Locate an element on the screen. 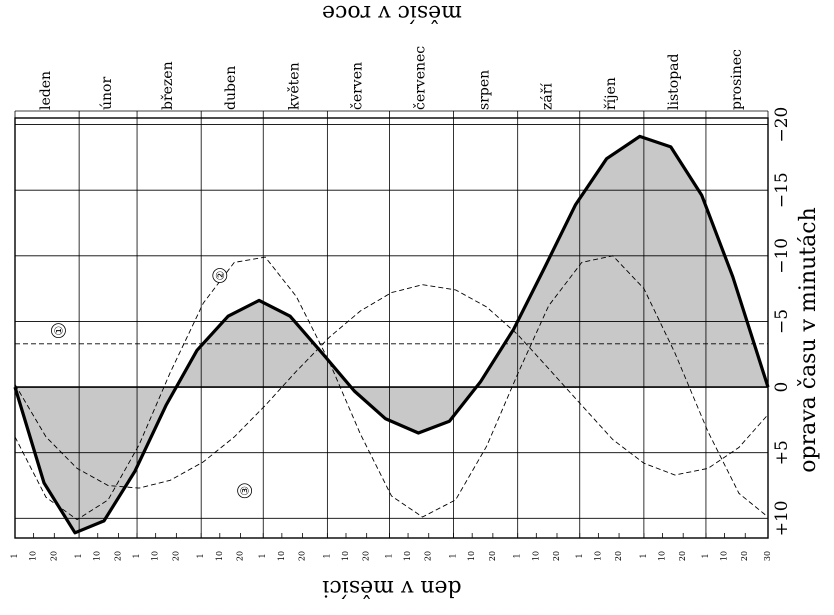 The image size is (834, 615). y-tick-label: −10 is located at coordinates (782, 256).